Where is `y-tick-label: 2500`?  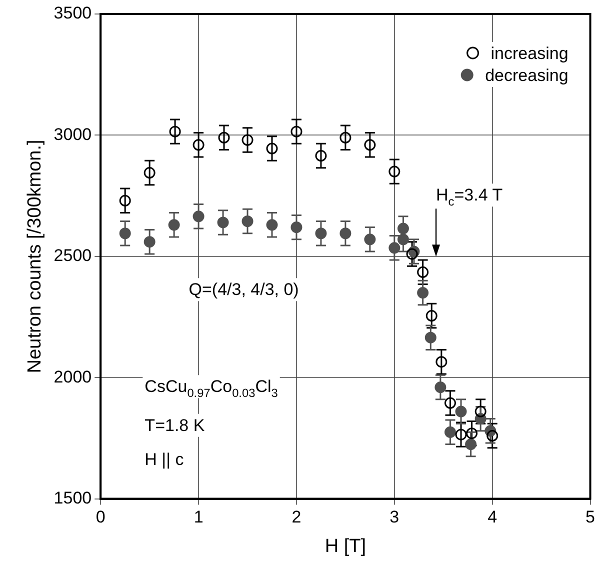
y-tick-label: 2500 is located at coordinates (73, 256).